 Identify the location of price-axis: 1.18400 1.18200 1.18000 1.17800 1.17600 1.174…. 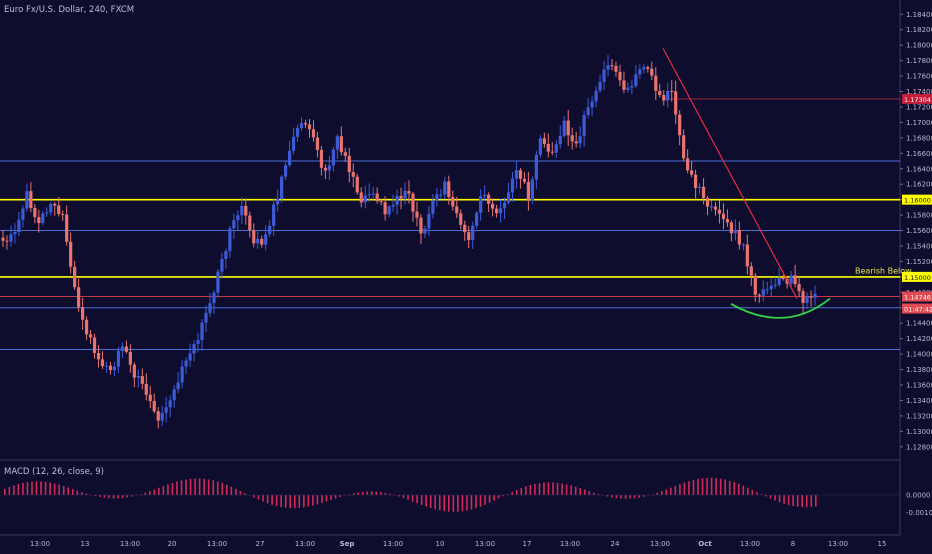
(916, 264).